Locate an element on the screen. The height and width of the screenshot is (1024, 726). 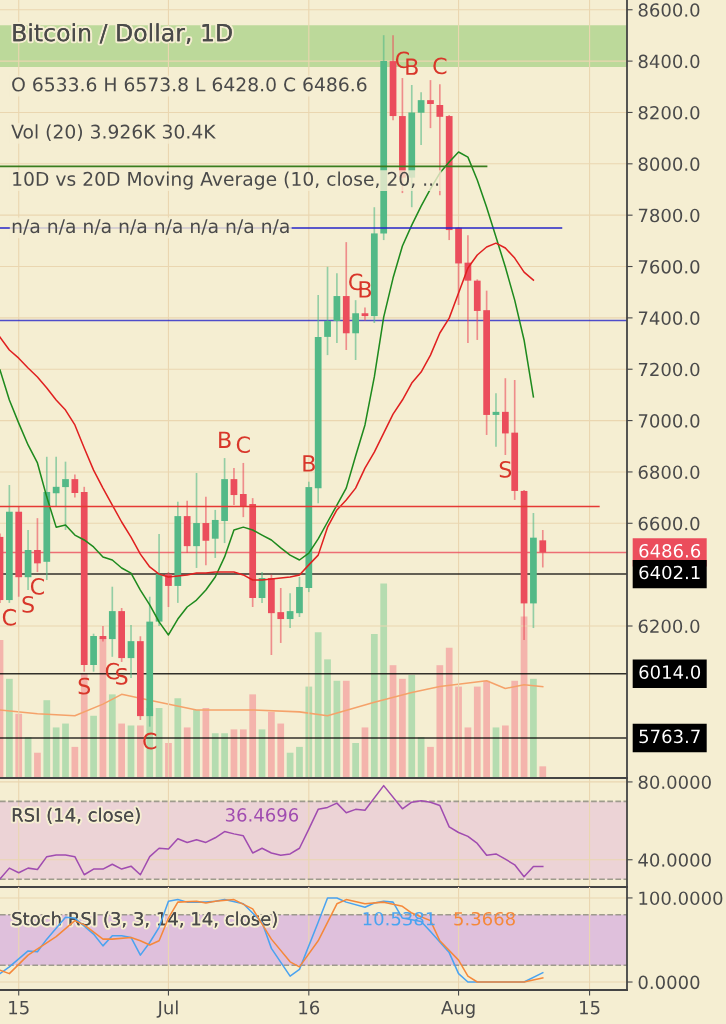
y-tick-label: 7800.0 is located at coordinates (669, 215).